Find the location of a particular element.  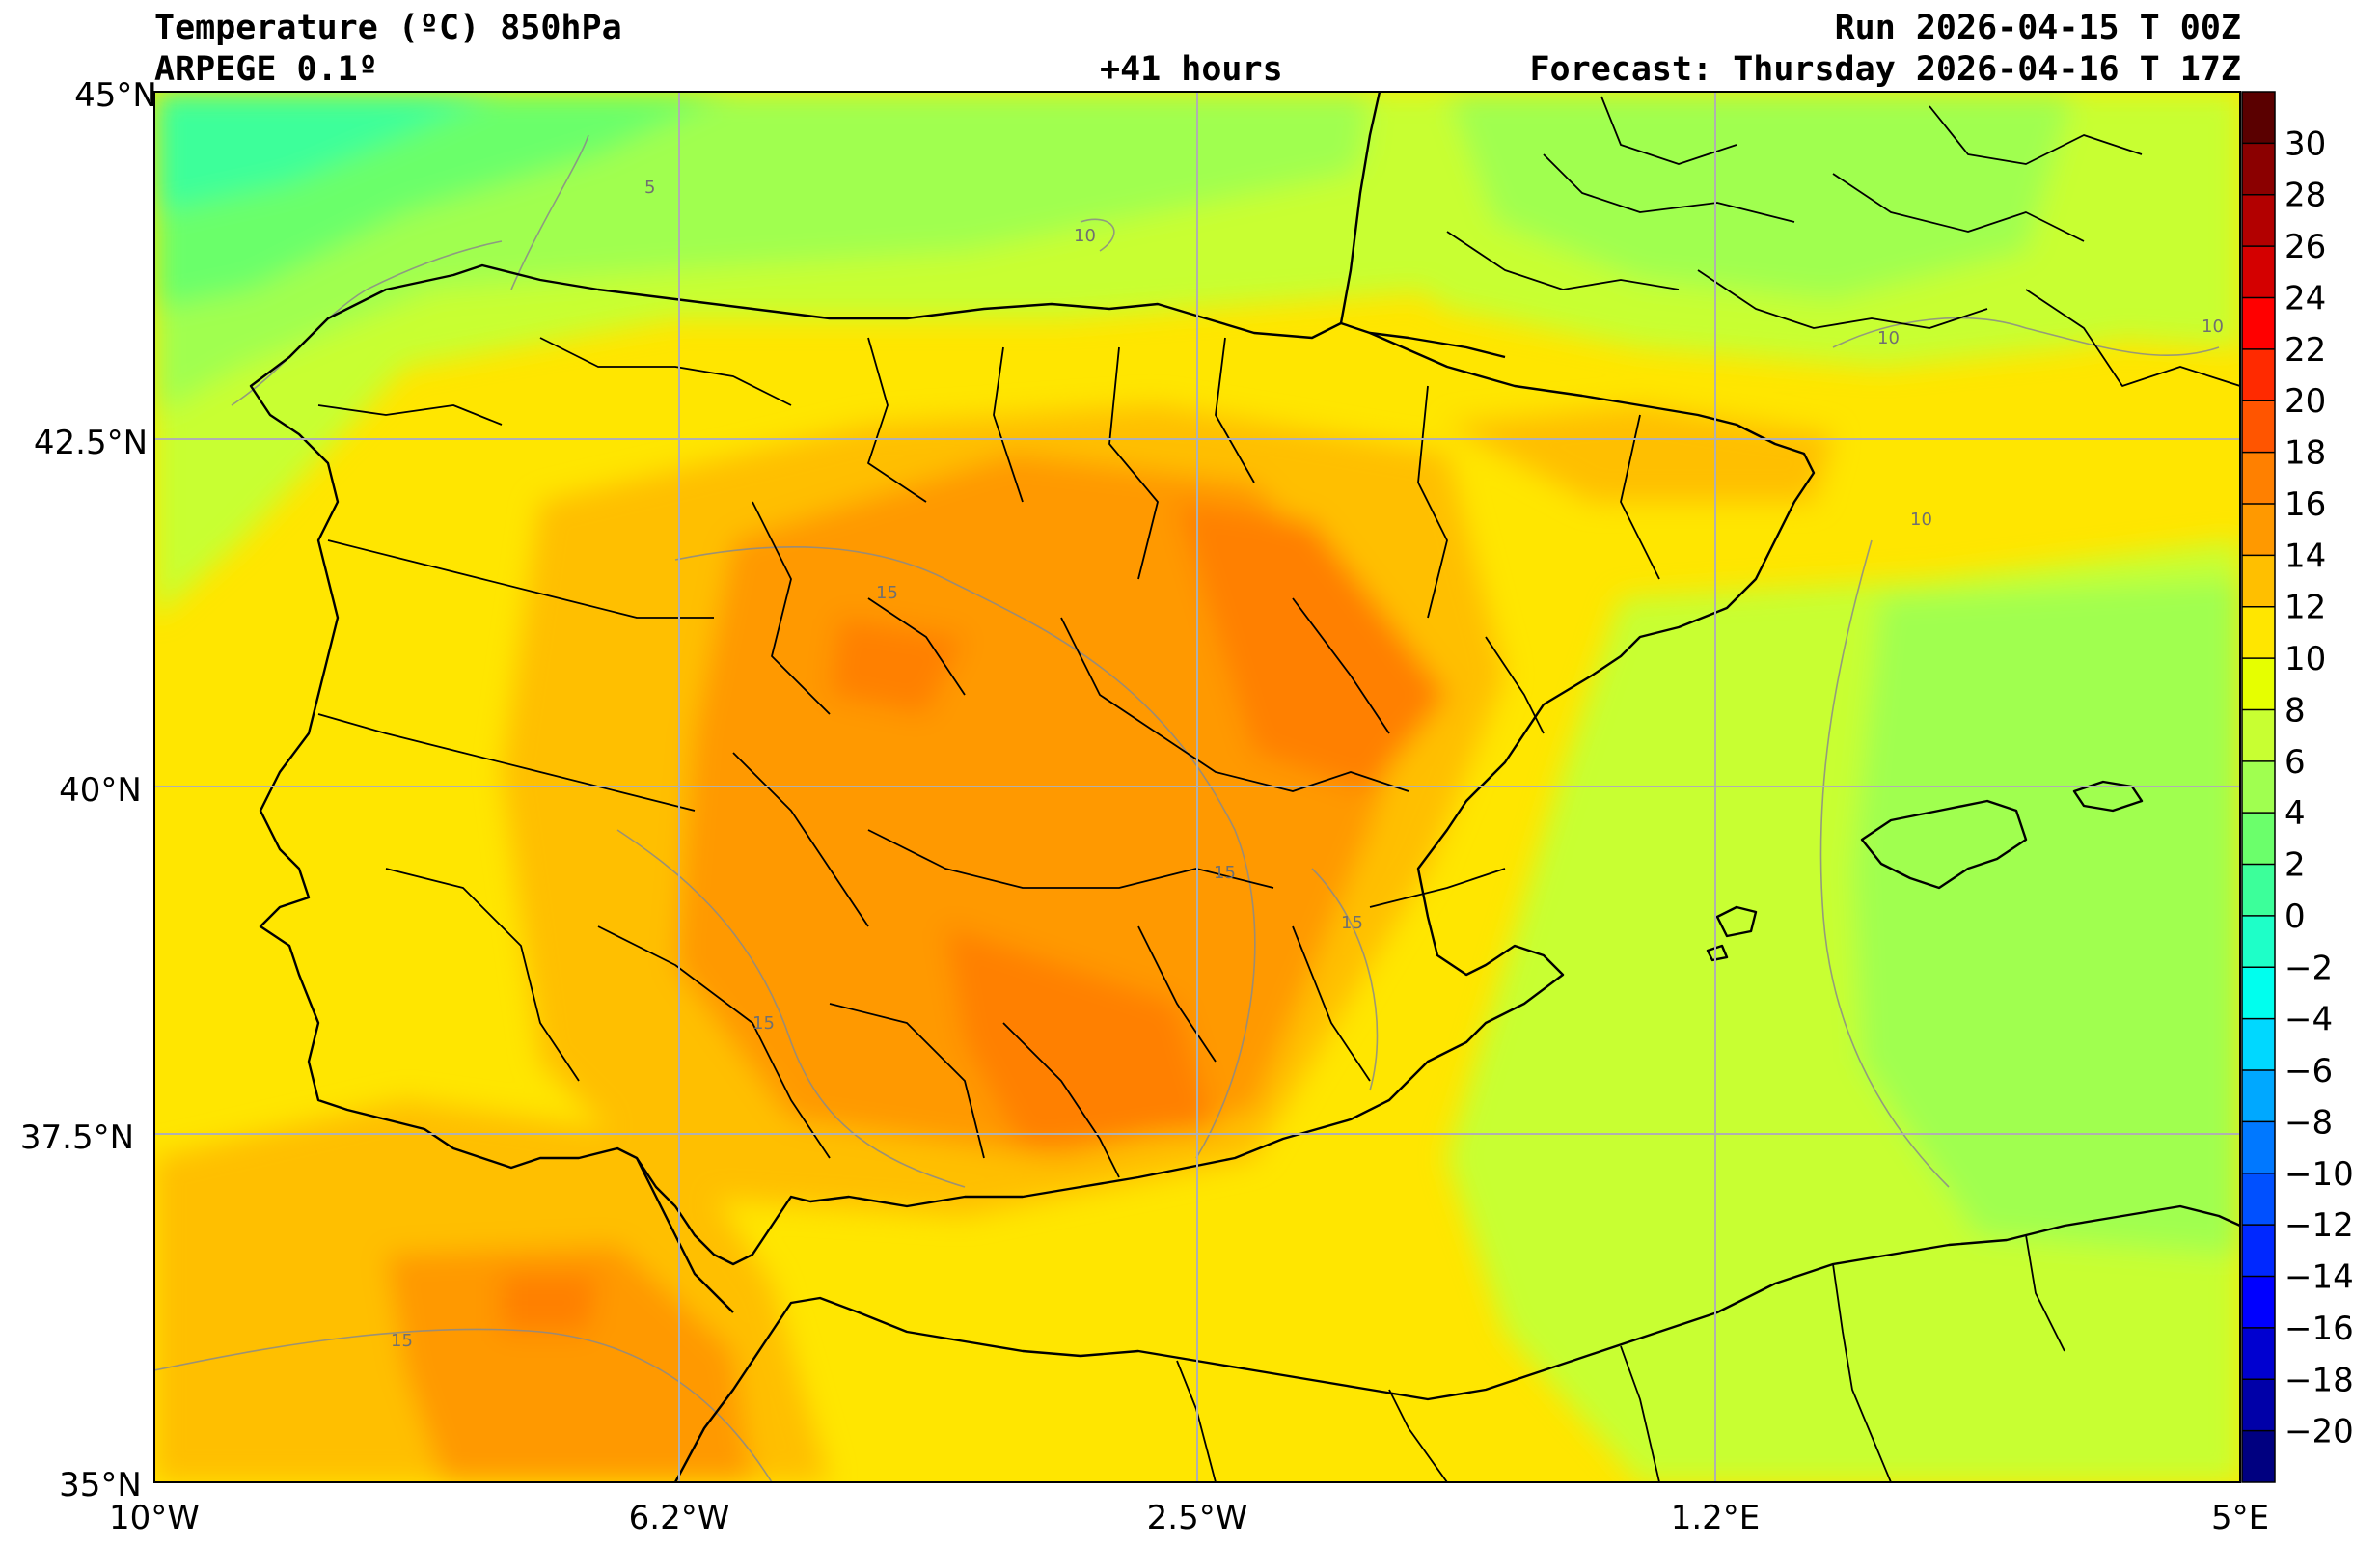

colorbar-label: 28 is located at coordinates (2305, 196).